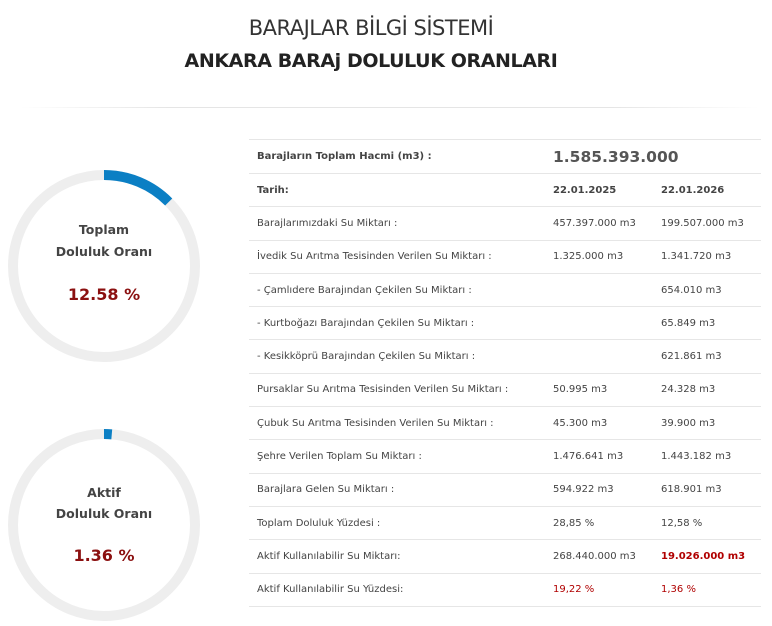 The height and width of the screenshot is (626, 772). Describe the element at coordinates (397, 156) in the screenshot. I see `total-volume-label: Barajların Toplam Hacmi (m3) :` at that location.